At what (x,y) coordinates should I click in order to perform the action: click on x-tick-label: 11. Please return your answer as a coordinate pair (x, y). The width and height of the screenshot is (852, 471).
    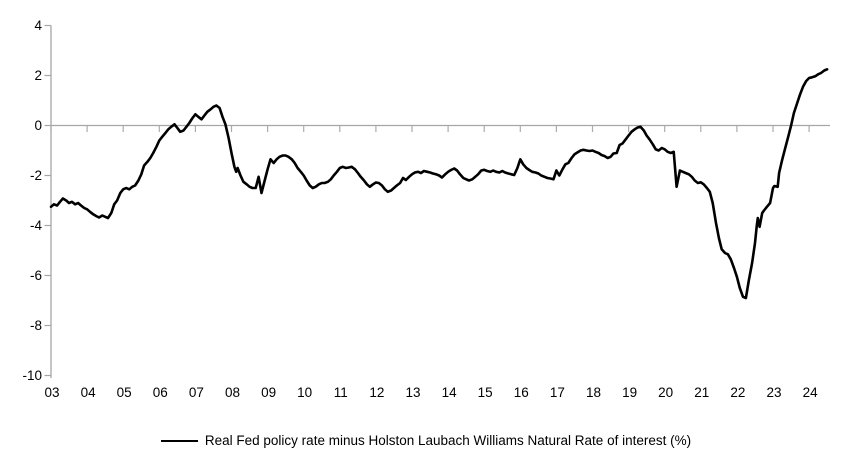
    Looking at the image, I should click on (341, 392).